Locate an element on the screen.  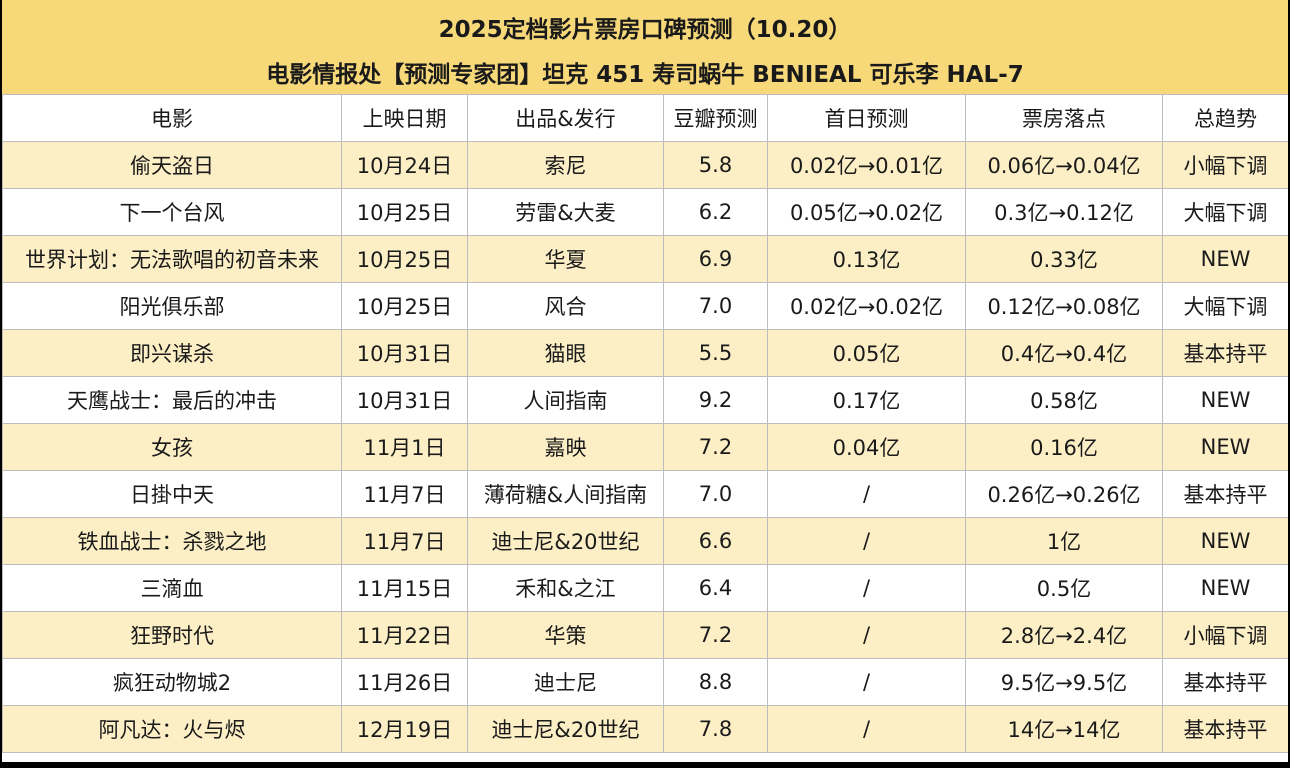
box-office-cell: 14亿→14亿 is located at coordinates (1064, 729).